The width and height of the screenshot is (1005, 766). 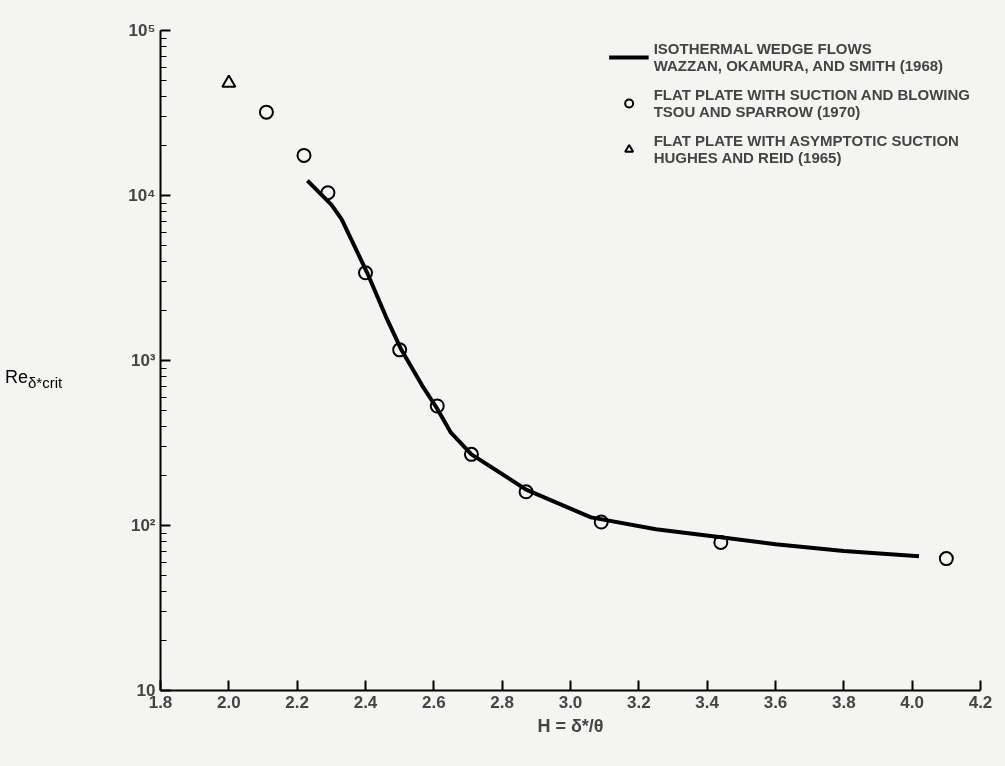 I want to click on x-axis-title: H = δ*/θ, so click(x=570, y=725).